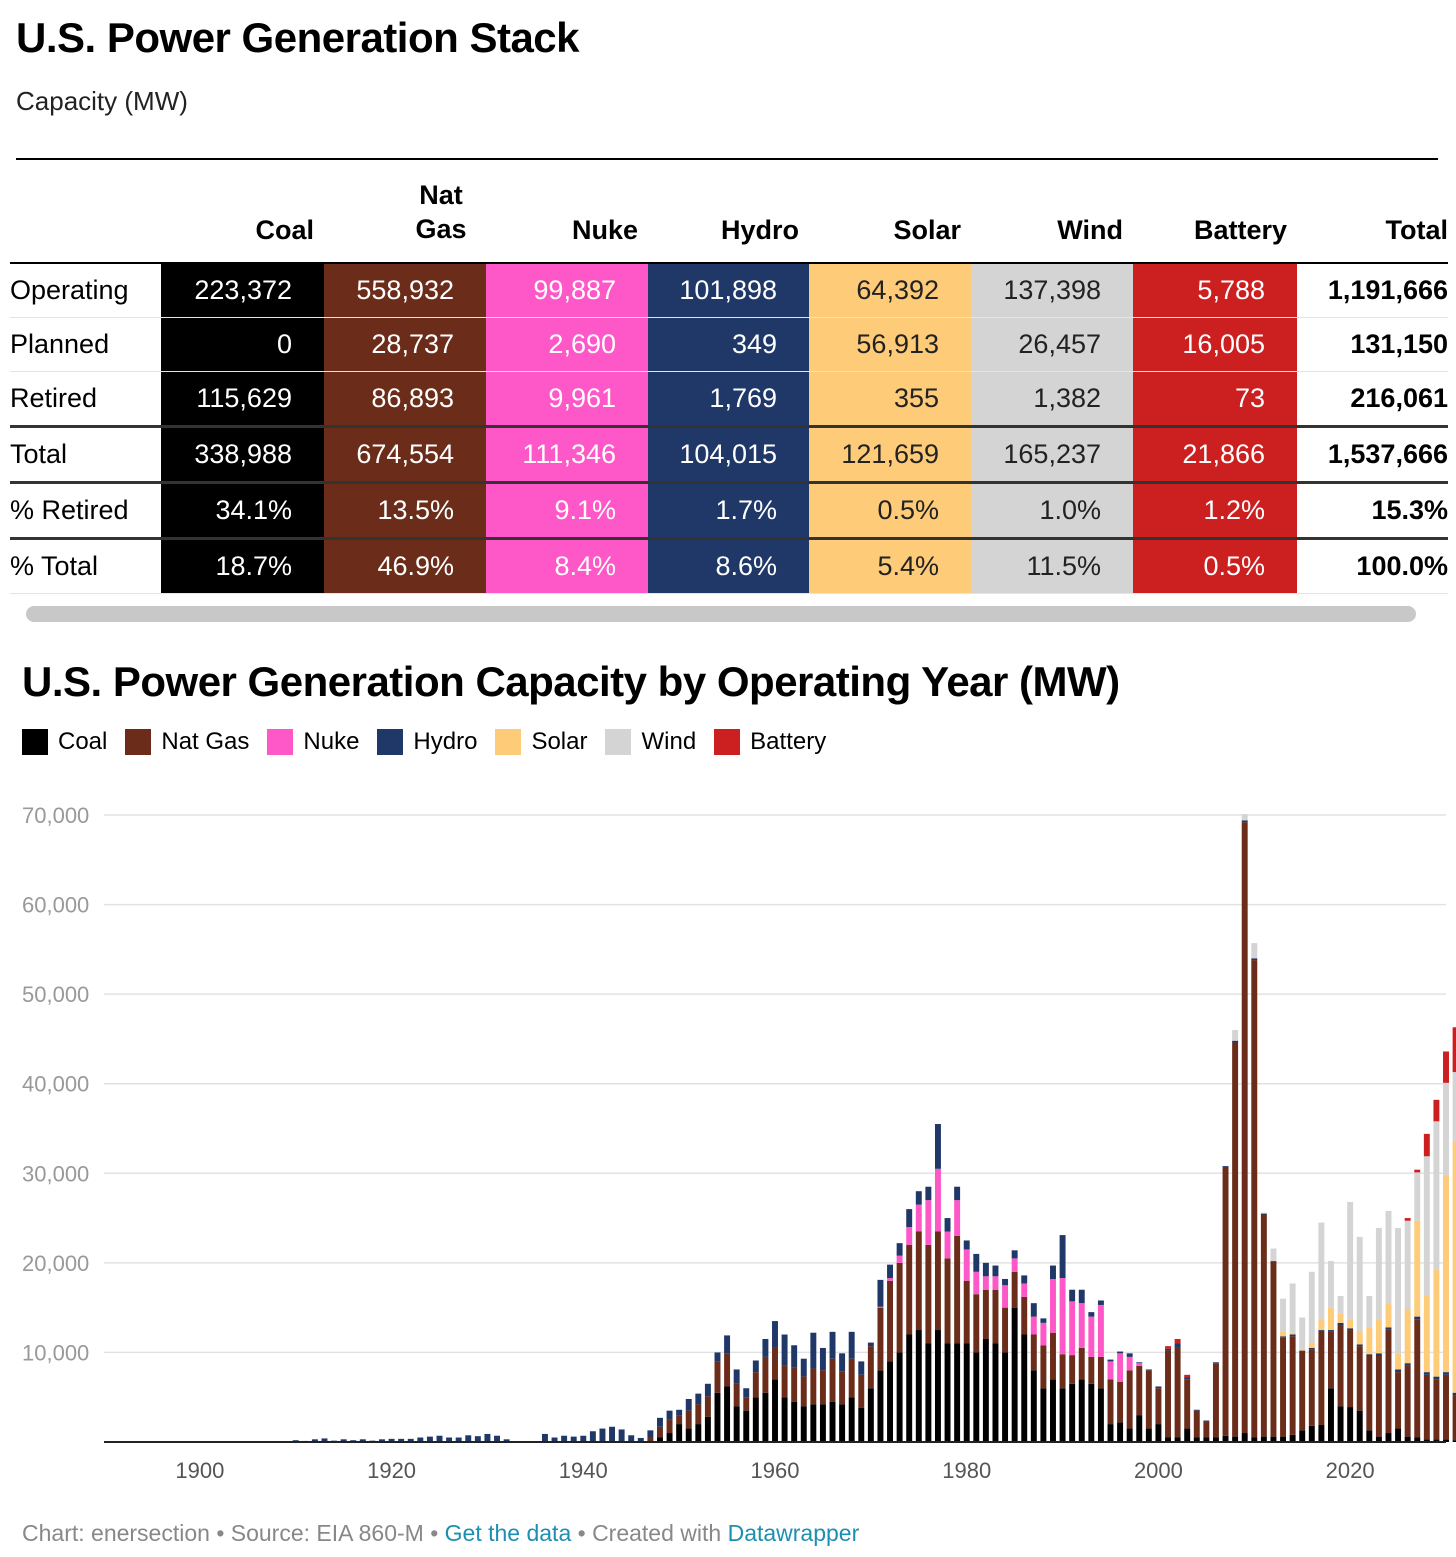 This screenshot has width=1456, height=1557. I want to click on y-tick-label: 10,000, so click(55, 1352).